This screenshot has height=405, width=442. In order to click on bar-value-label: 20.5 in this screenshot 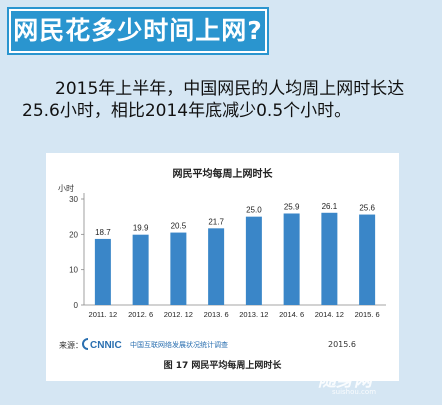, I will do `click(179, 226)`.